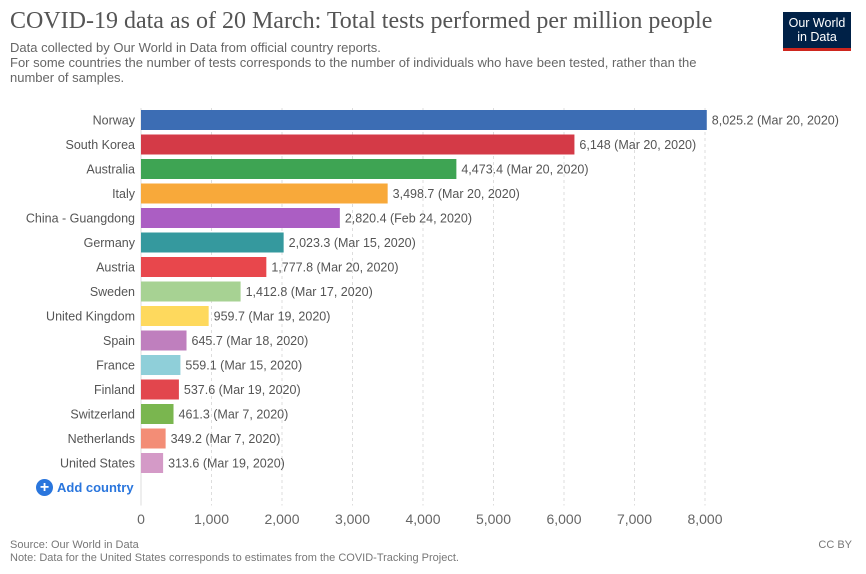  What do you see at coordinates (352, 243) in the screenshot?
I see `value-label: 2,023.3 (Mar 15, 2020)` at bounding box center [352, 243].